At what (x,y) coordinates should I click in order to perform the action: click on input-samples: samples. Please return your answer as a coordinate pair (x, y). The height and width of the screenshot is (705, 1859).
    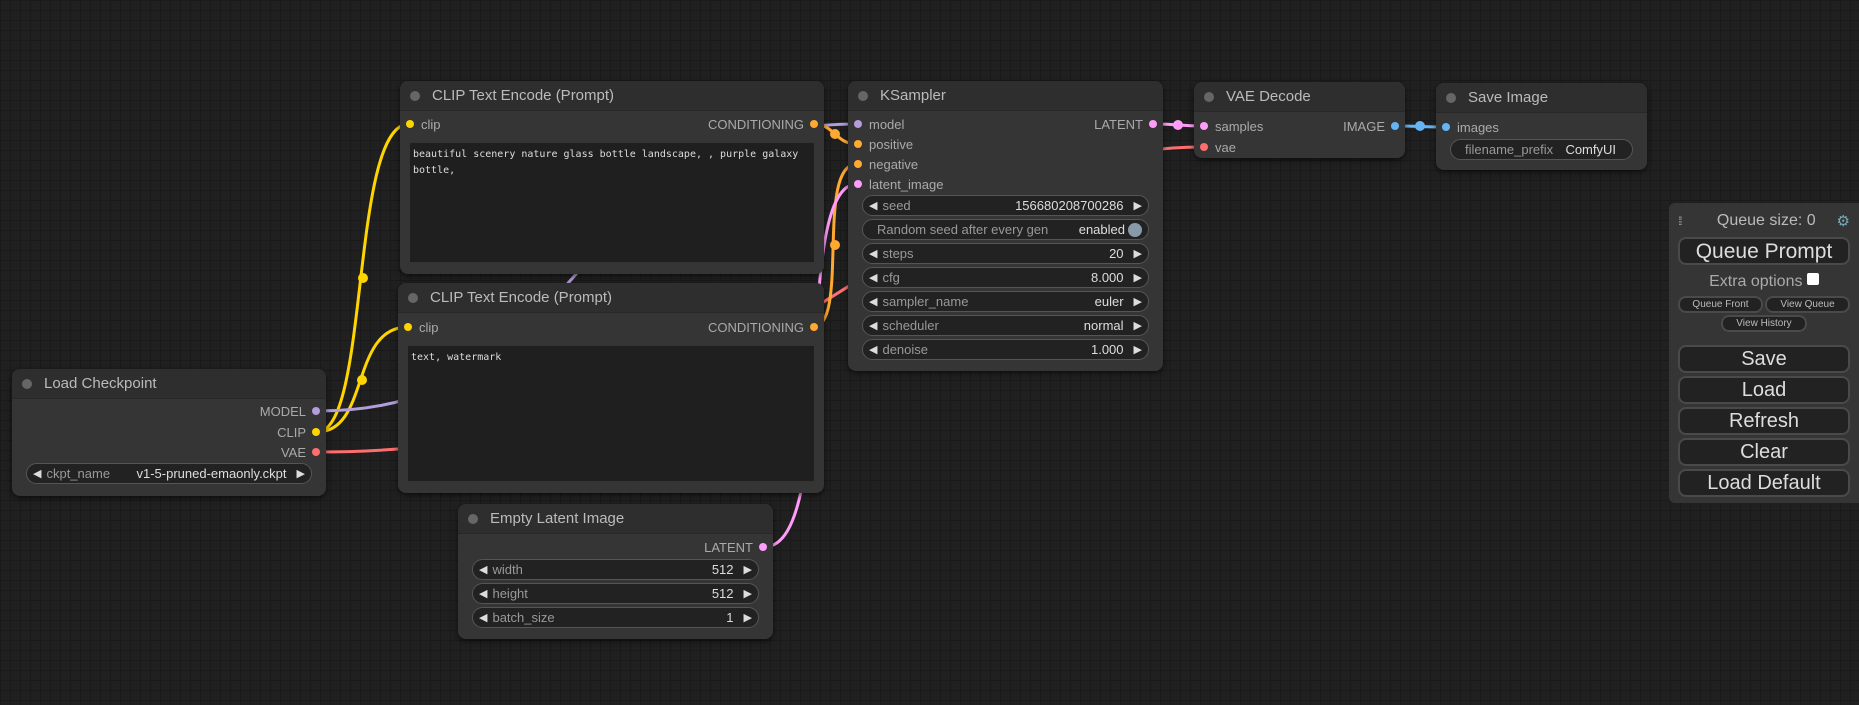
    Looking at the image, I should click on (1231, 126).